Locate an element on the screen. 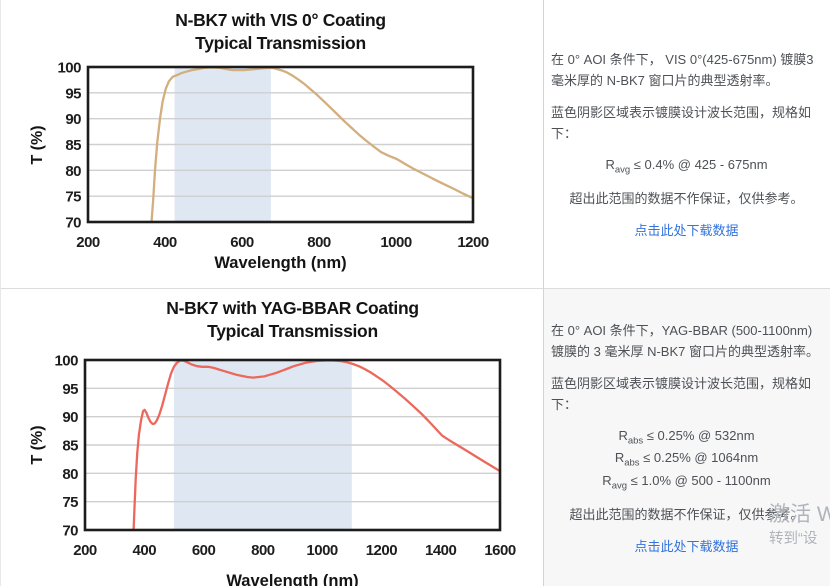 This screenshot has width=830, height=586. chart-title-line1: N-BK7 with VIS 0° Coating is located at coordinates (280, 20).